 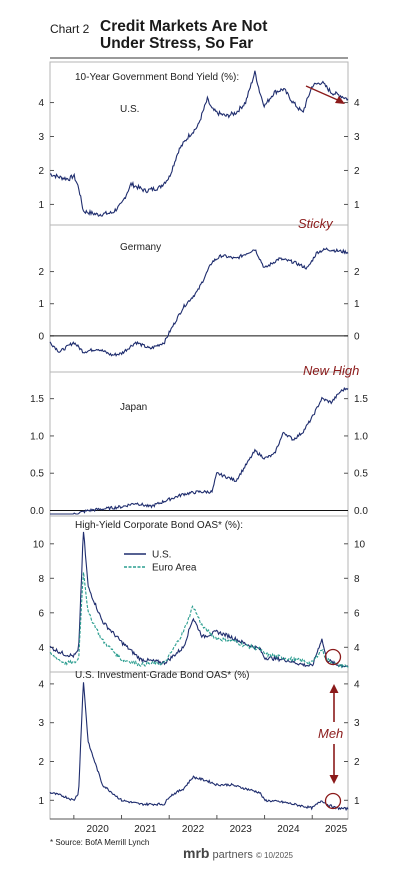 What do you see at coordinates (129, 109) in the screenshot?
I see `panel-label: U.S.` at bounding box center [129, 109].